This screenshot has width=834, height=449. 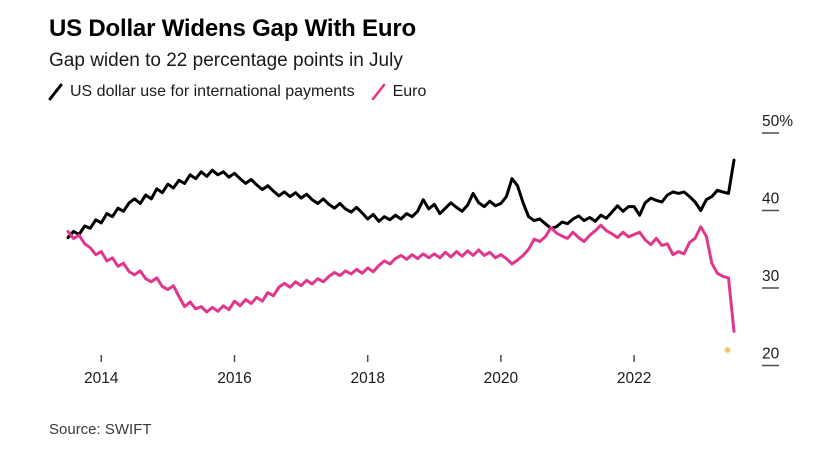 I want to click on y-axis-tick-label: 20, so click(x=771, y=354).